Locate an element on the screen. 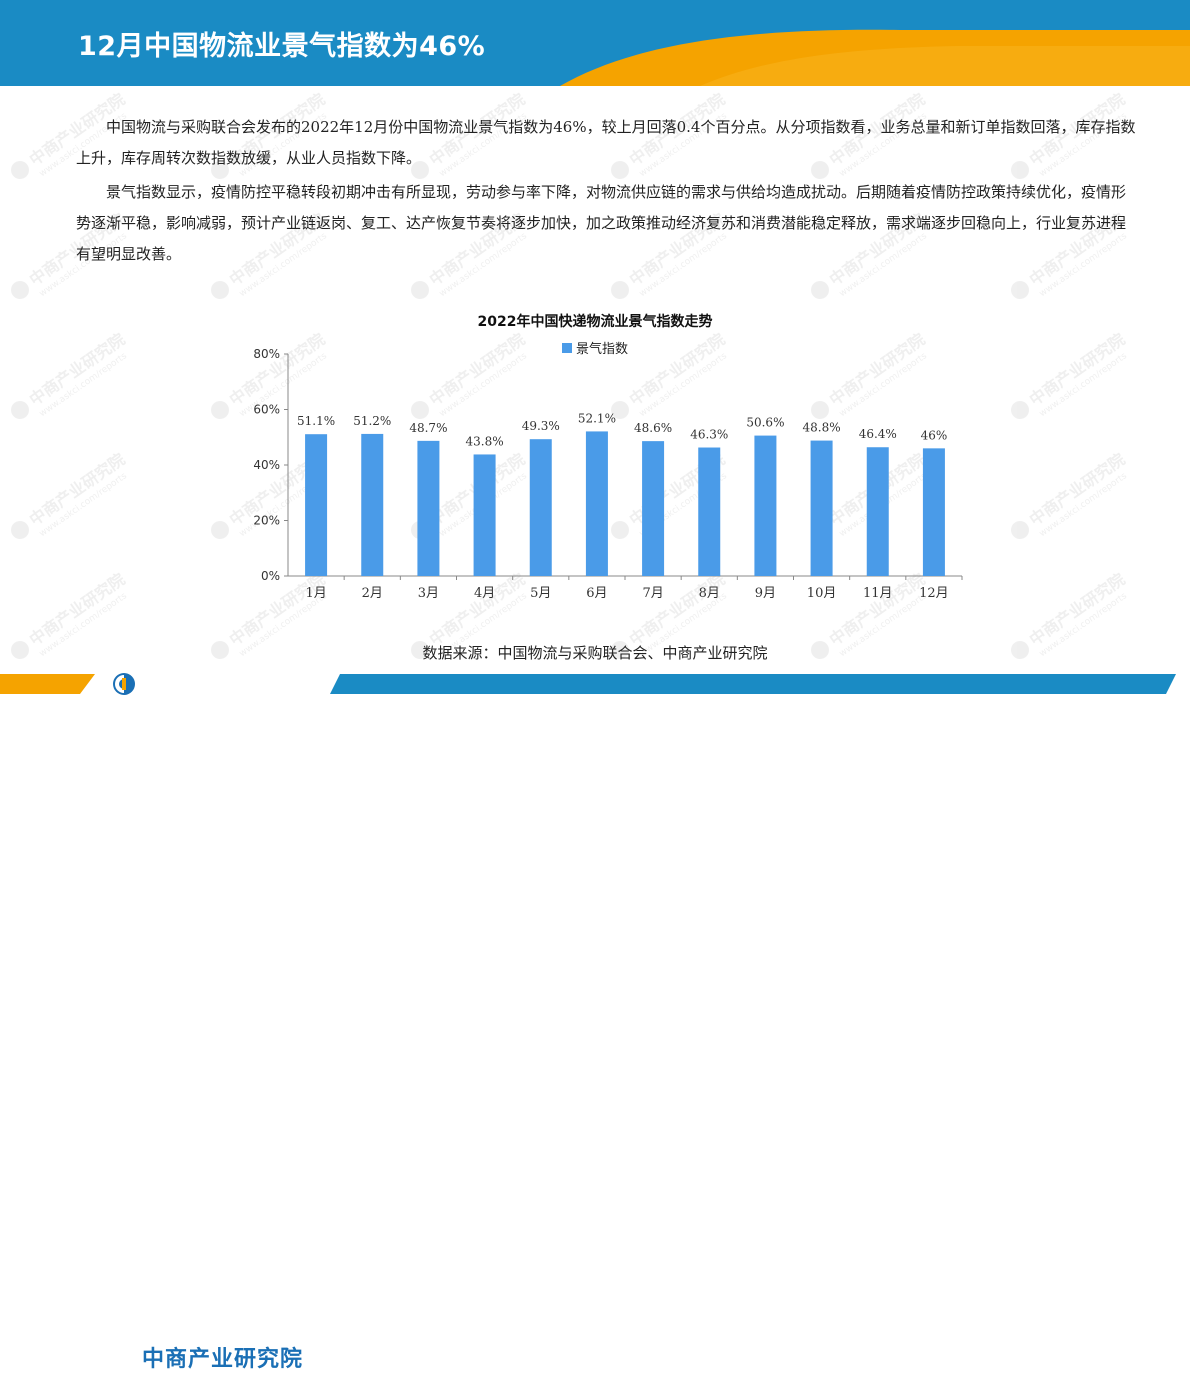 Image resolution: width=1190 pixels, height=1373 pixels. x-tick-label: 11月 is located at coordinates (878, 593).